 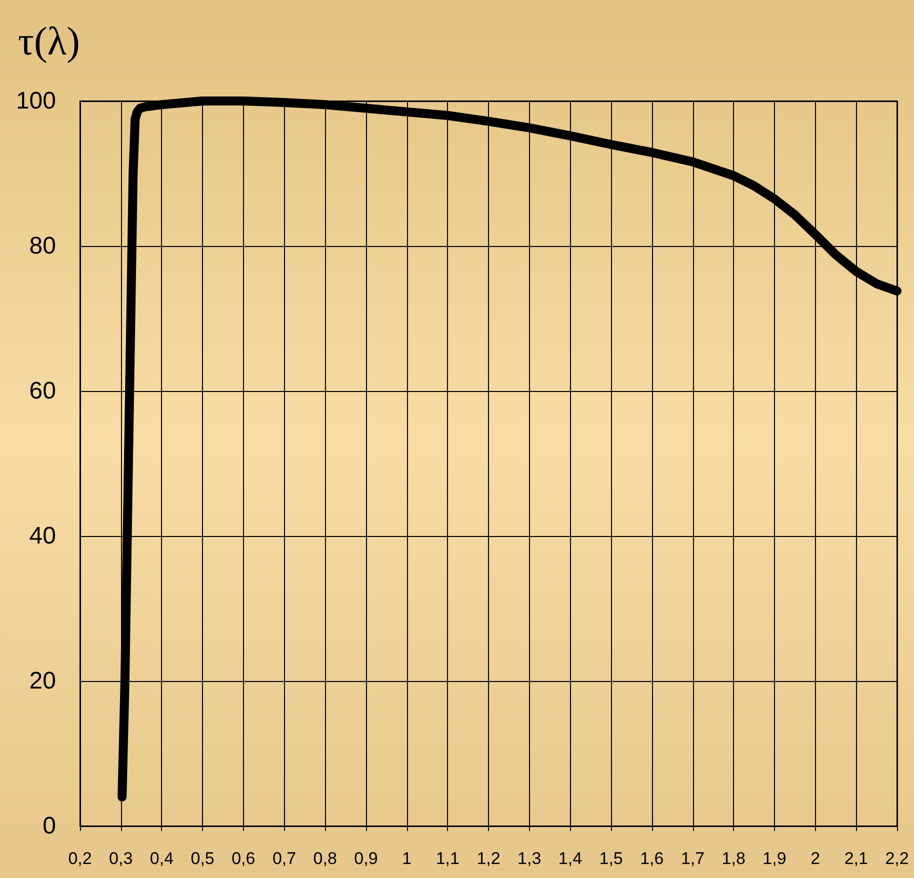 I want to click on x-tick-label: 1,6, so click(x=652, y=858).